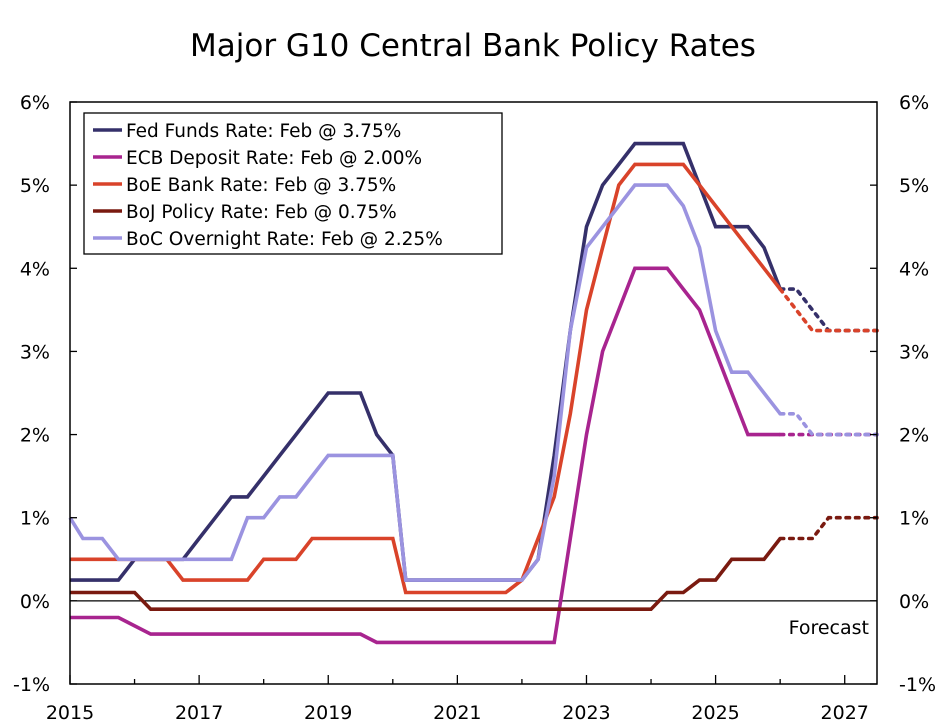 The width and height of the screenshot is (947, 726). Describe the element at coordinates (261, 185) in the screenshot. I see `legend-entry: BoE Bank Rate: Feb @ 3.75%` at that location.